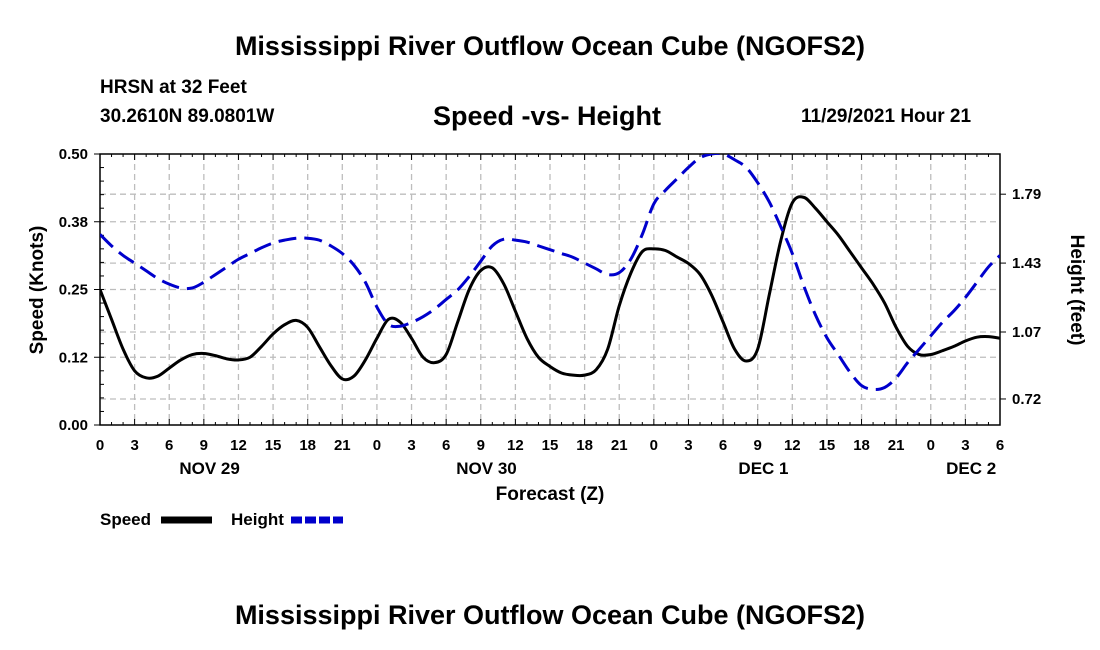 The image size is (1100, 650). Describe the element at coordinates (1026, 263) in the screenshot. I see `y2-tick-label: 1.43` at that location.